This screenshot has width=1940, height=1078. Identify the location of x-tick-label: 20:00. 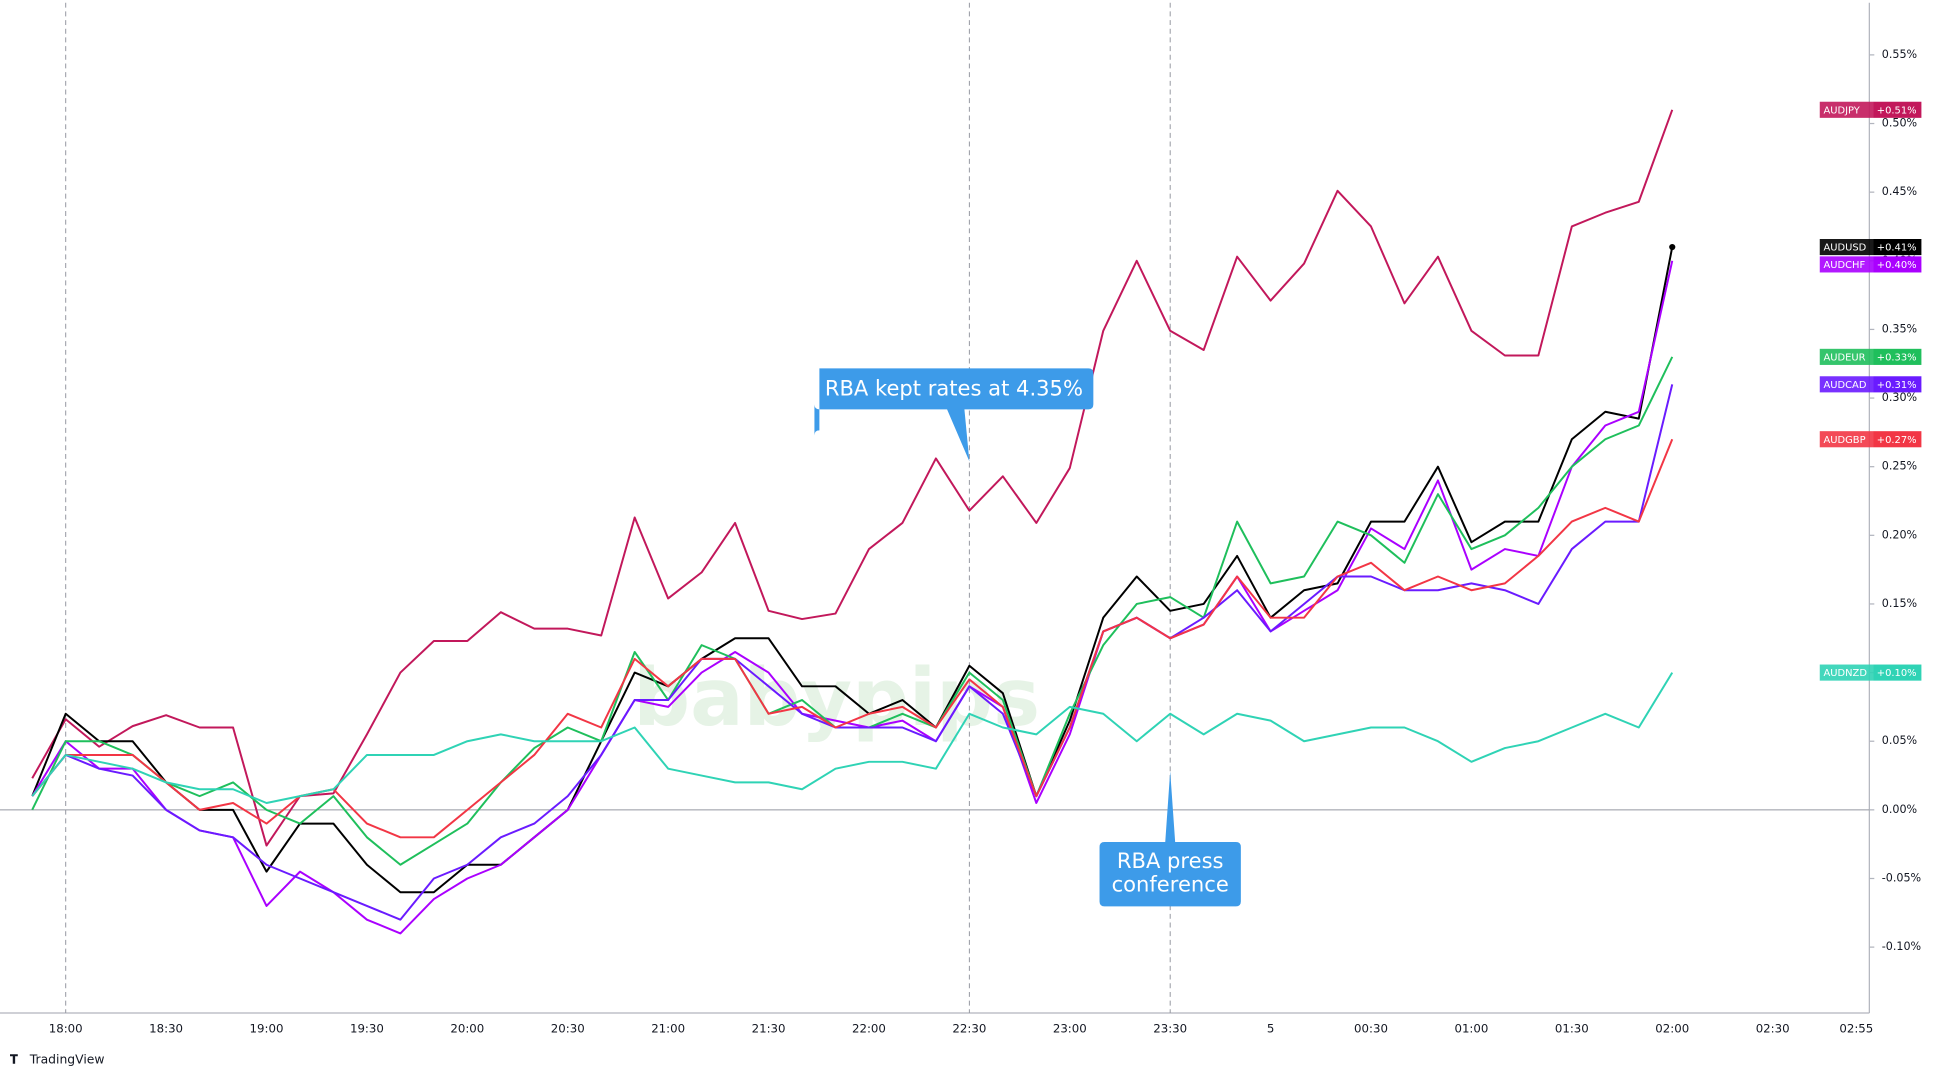
(467, 1029).